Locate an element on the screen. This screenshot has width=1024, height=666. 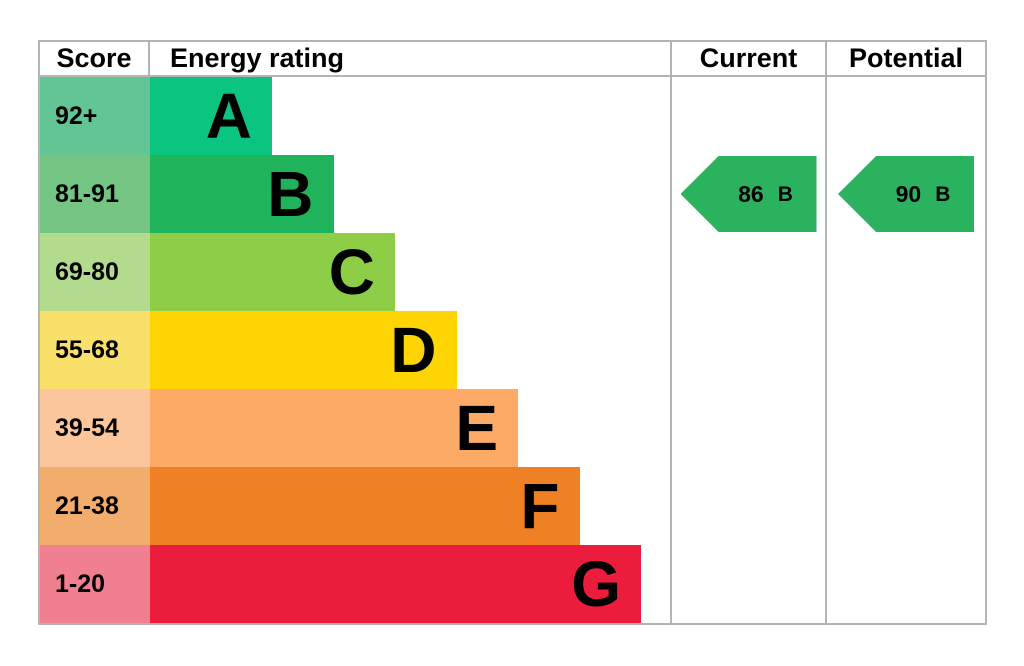
score-column-header: Score is located at coordinates (95, 58).